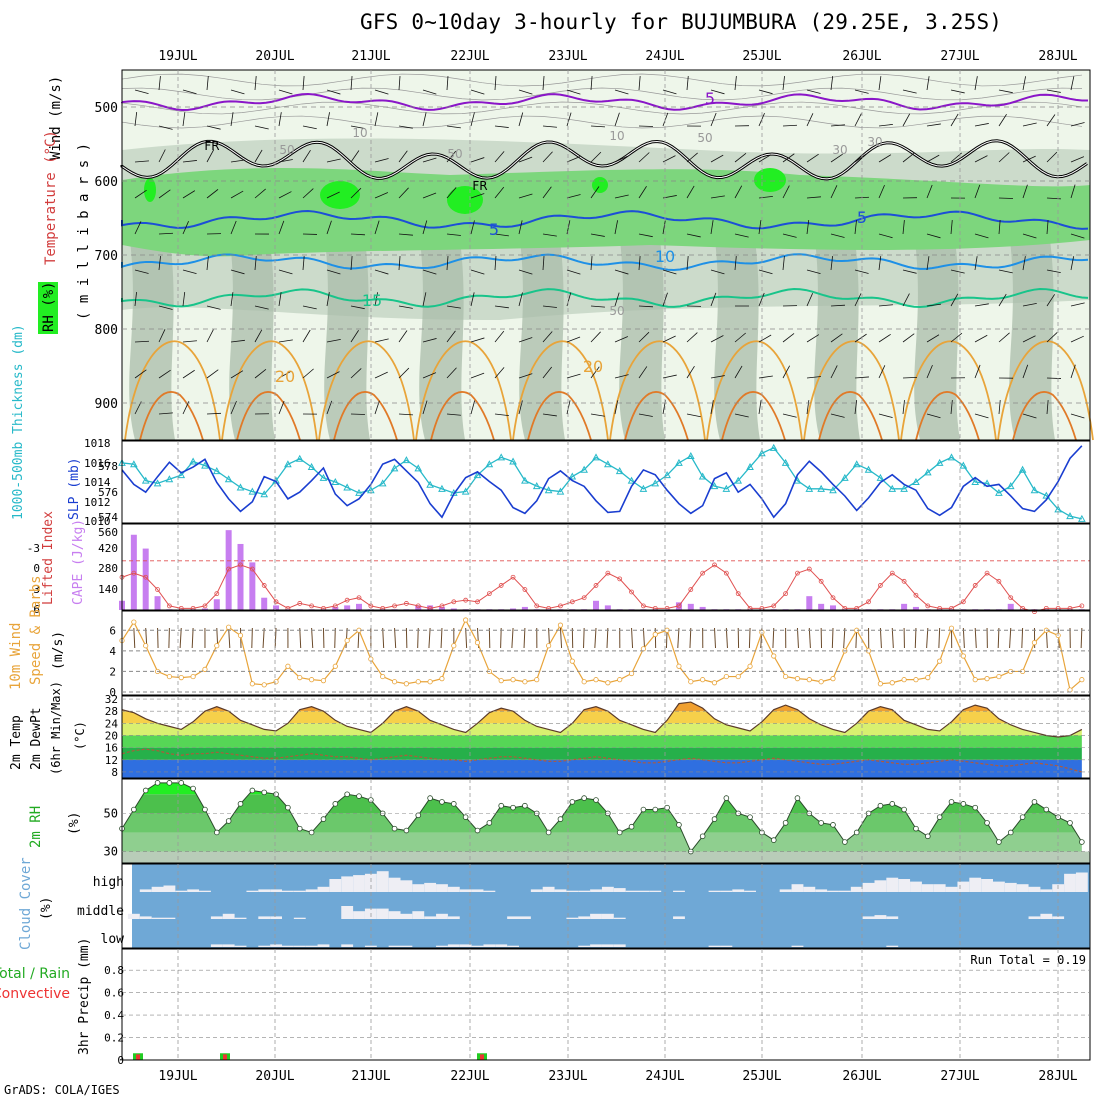 This screenshot has width=1100, height=1100. What do you see at coordinates (112, 723) in the screenshot?
I see `temp2m-ytick: 24` at bounding box center [112, 723].